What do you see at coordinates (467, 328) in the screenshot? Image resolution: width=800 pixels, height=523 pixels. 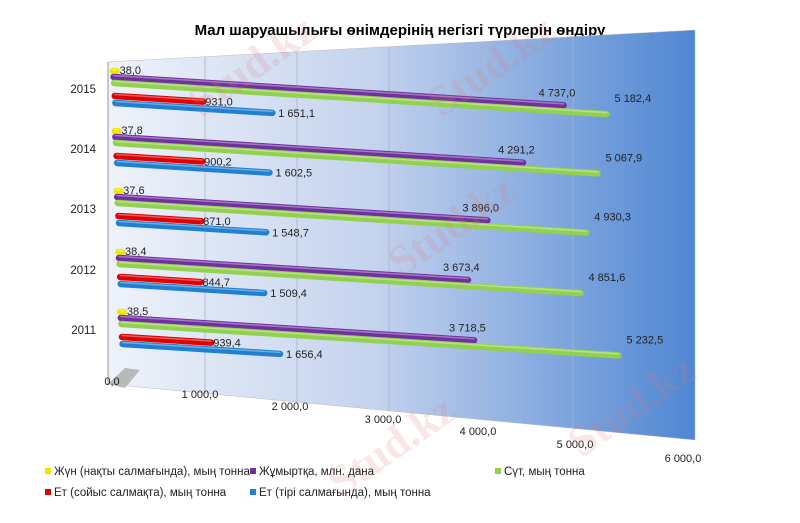 I see `data-label: 3 718,5` at bounding box center [467, 328].